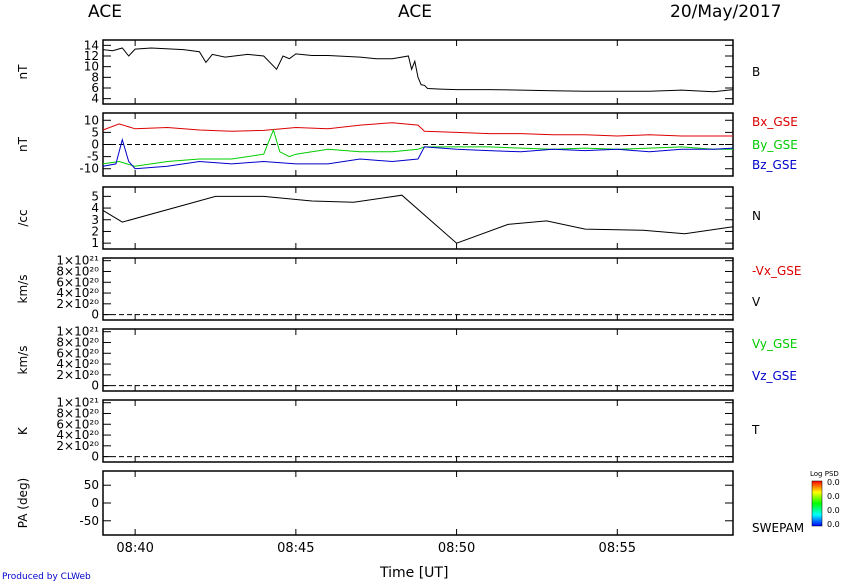  I want to click on y-tick-label: 8, so click(95, 77).